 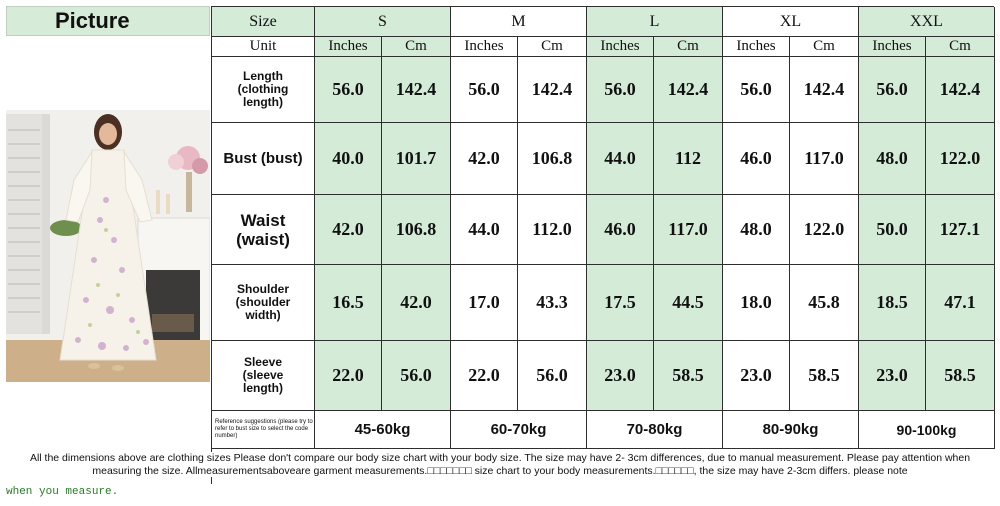 I want to click on value-cell: 112.0, so click(x=552, y=230).